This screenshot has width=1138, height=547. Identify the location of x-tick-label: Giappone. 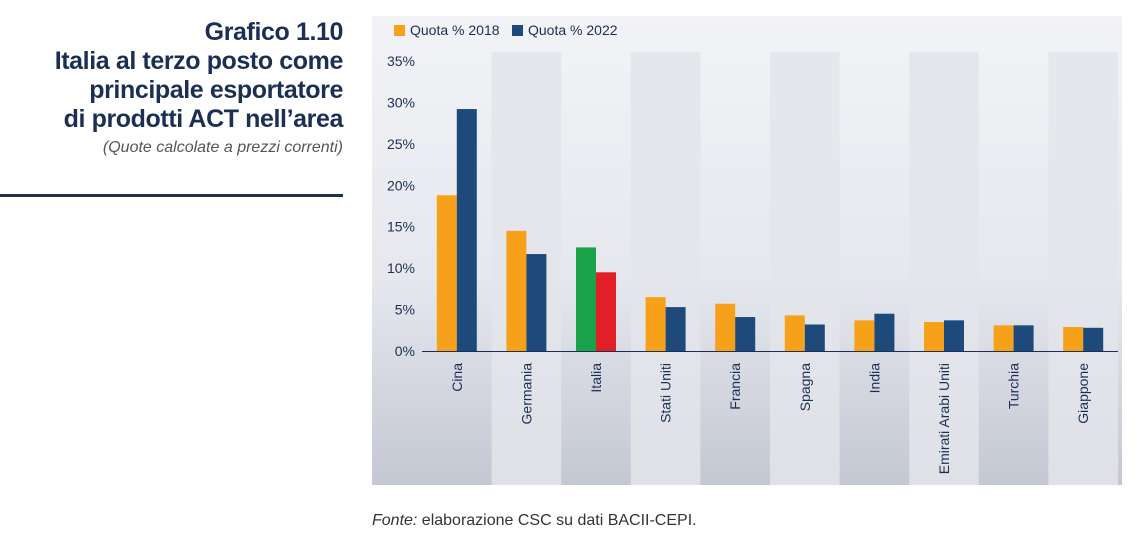
(1083, 393).